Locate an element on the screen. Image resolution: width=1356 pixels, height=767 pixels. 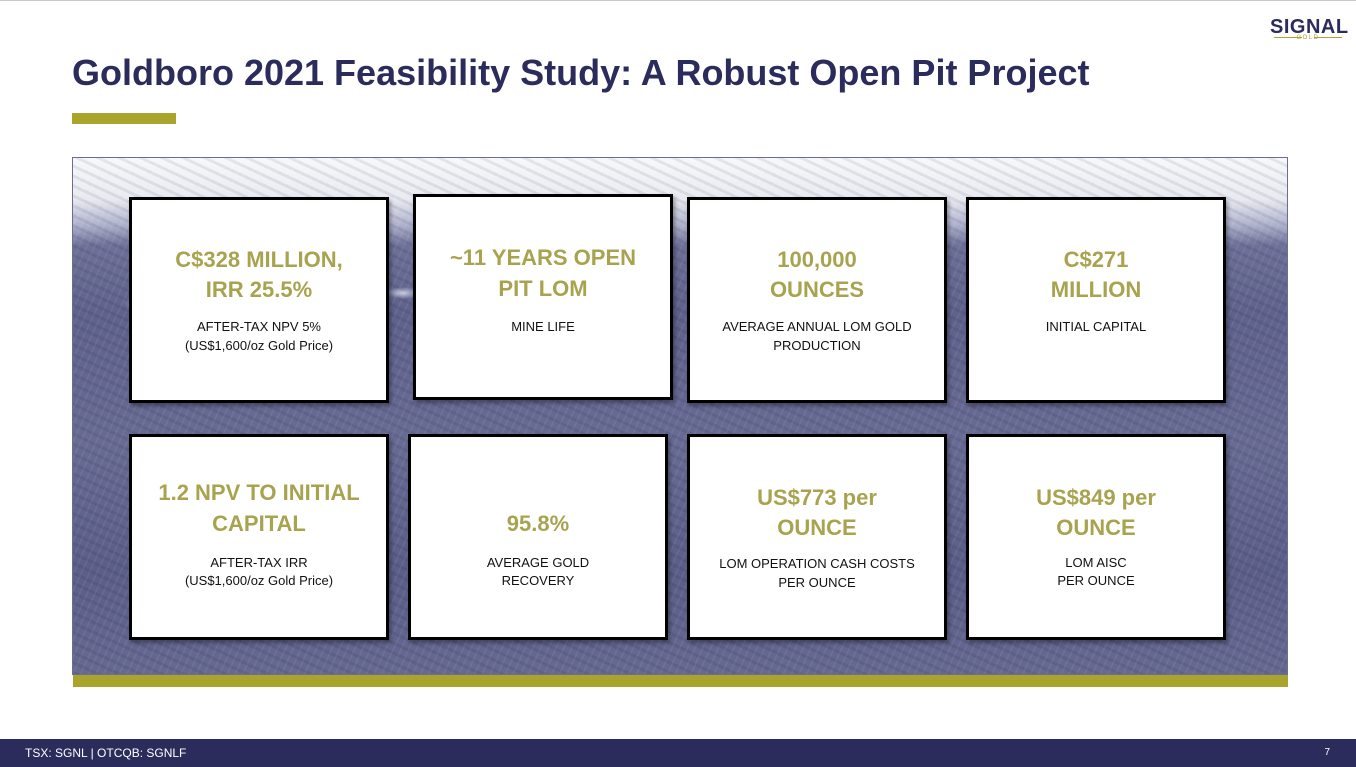
metric-card-aisc: US$849 per OUNCE LOM AISC PER OUNCE is located at coordinates (1096, 537).